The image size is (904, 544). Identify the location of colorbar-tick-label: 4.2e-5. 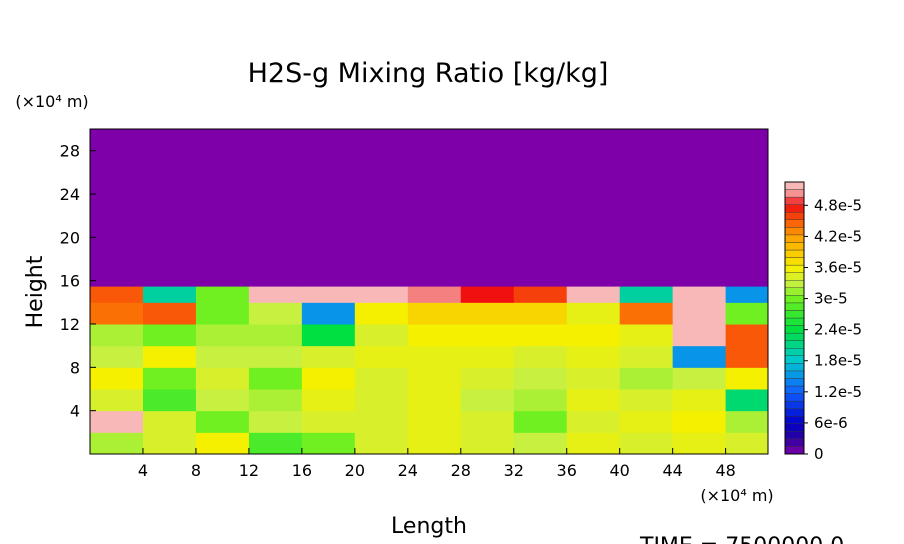
(838, 236).